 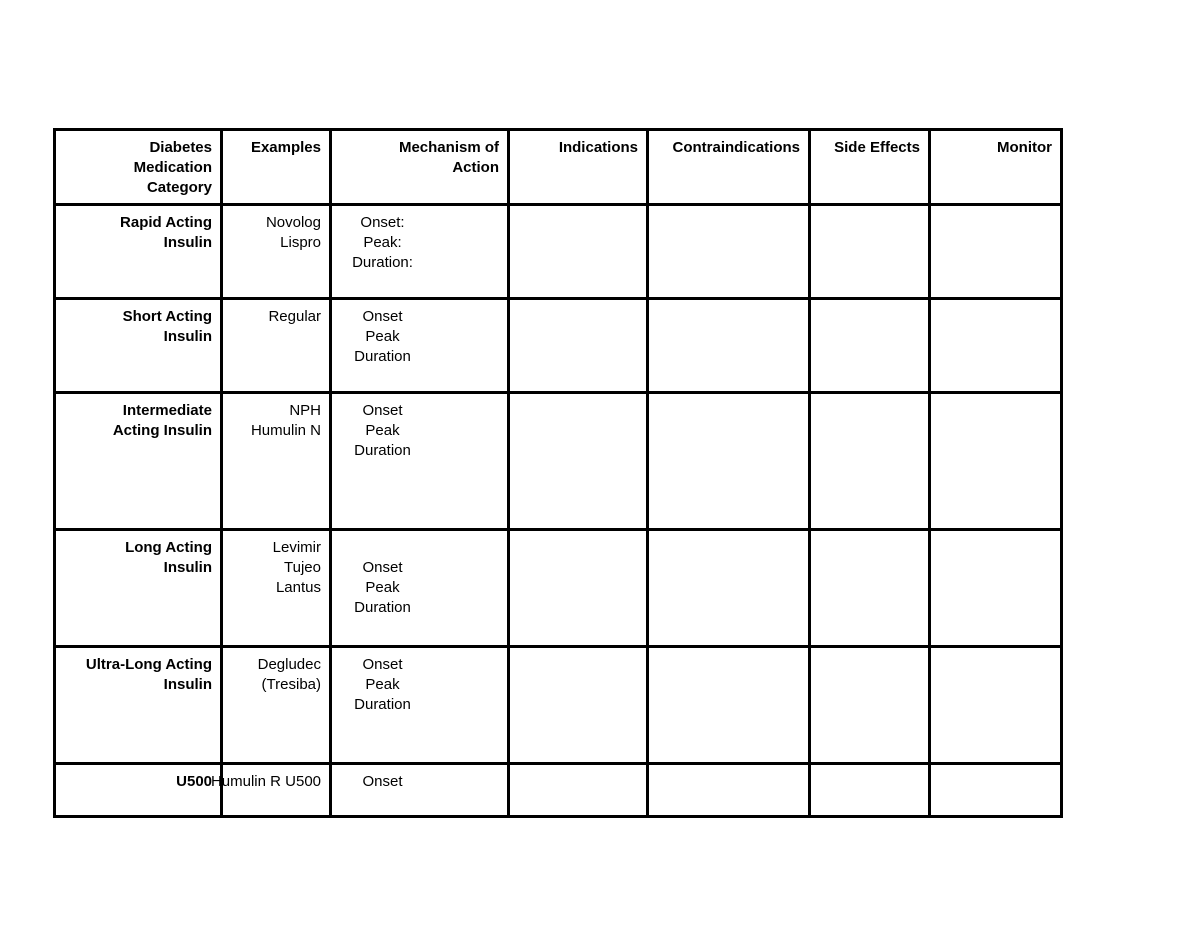 I want to click on cell-examples: Levimir Tujeo Lantus, so click(x=276, y=588).